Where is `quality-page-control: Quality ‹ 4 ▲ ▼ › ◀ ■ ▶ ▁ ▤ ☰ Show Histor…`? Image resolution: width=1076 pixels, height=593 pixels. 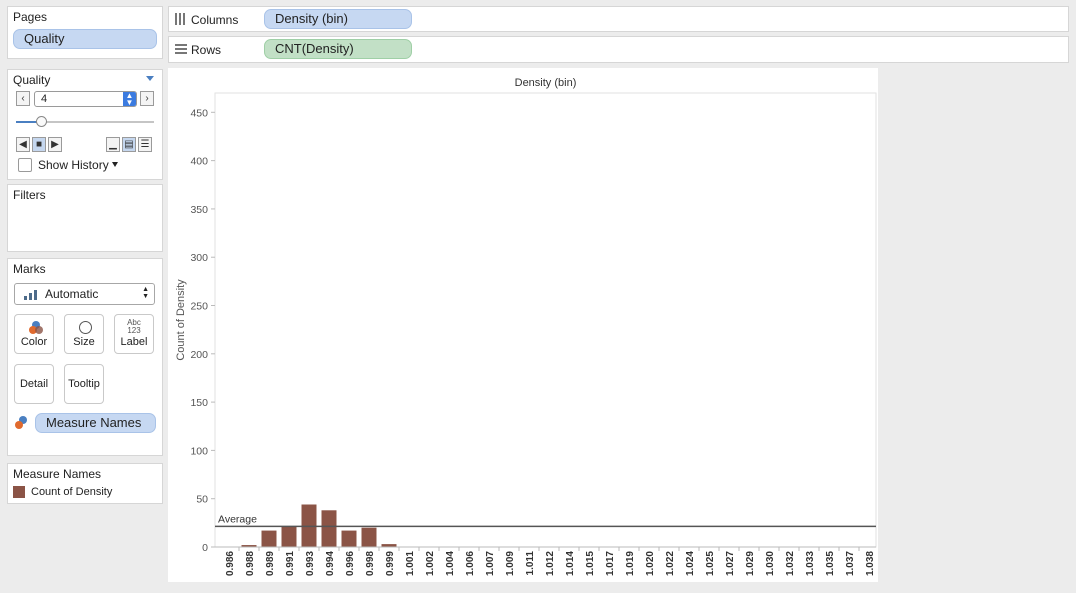
quality-page-control: Quality ‹ 4 ▲ ▼ › ◀ ■ ▶ ▁ ▤ ☰ Show Histor… is located at coordinates (85, 124).